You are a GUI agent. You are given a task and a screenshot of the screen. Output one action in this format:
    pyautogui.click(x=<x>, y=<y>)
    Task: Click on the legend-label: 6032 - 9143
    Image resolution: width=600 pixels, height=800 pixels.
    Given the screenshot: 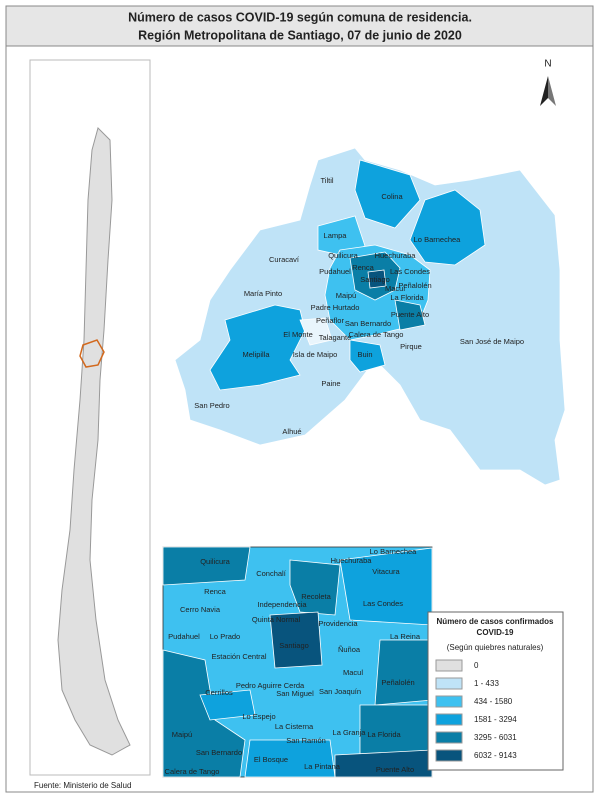 What is the action you would take?
    pyautogui.click(x=495, y=755)
    